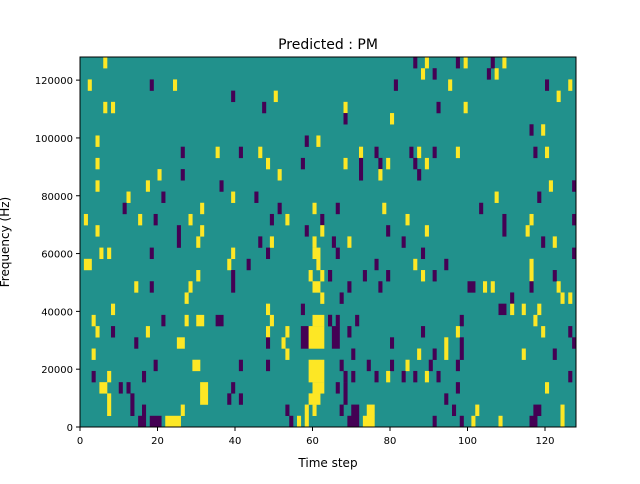 The height and width of the screenshot is (484, 640). Describe the element at coordinates (544, 441) in the screenshot. I see `x-tick-label: 120` at that location.